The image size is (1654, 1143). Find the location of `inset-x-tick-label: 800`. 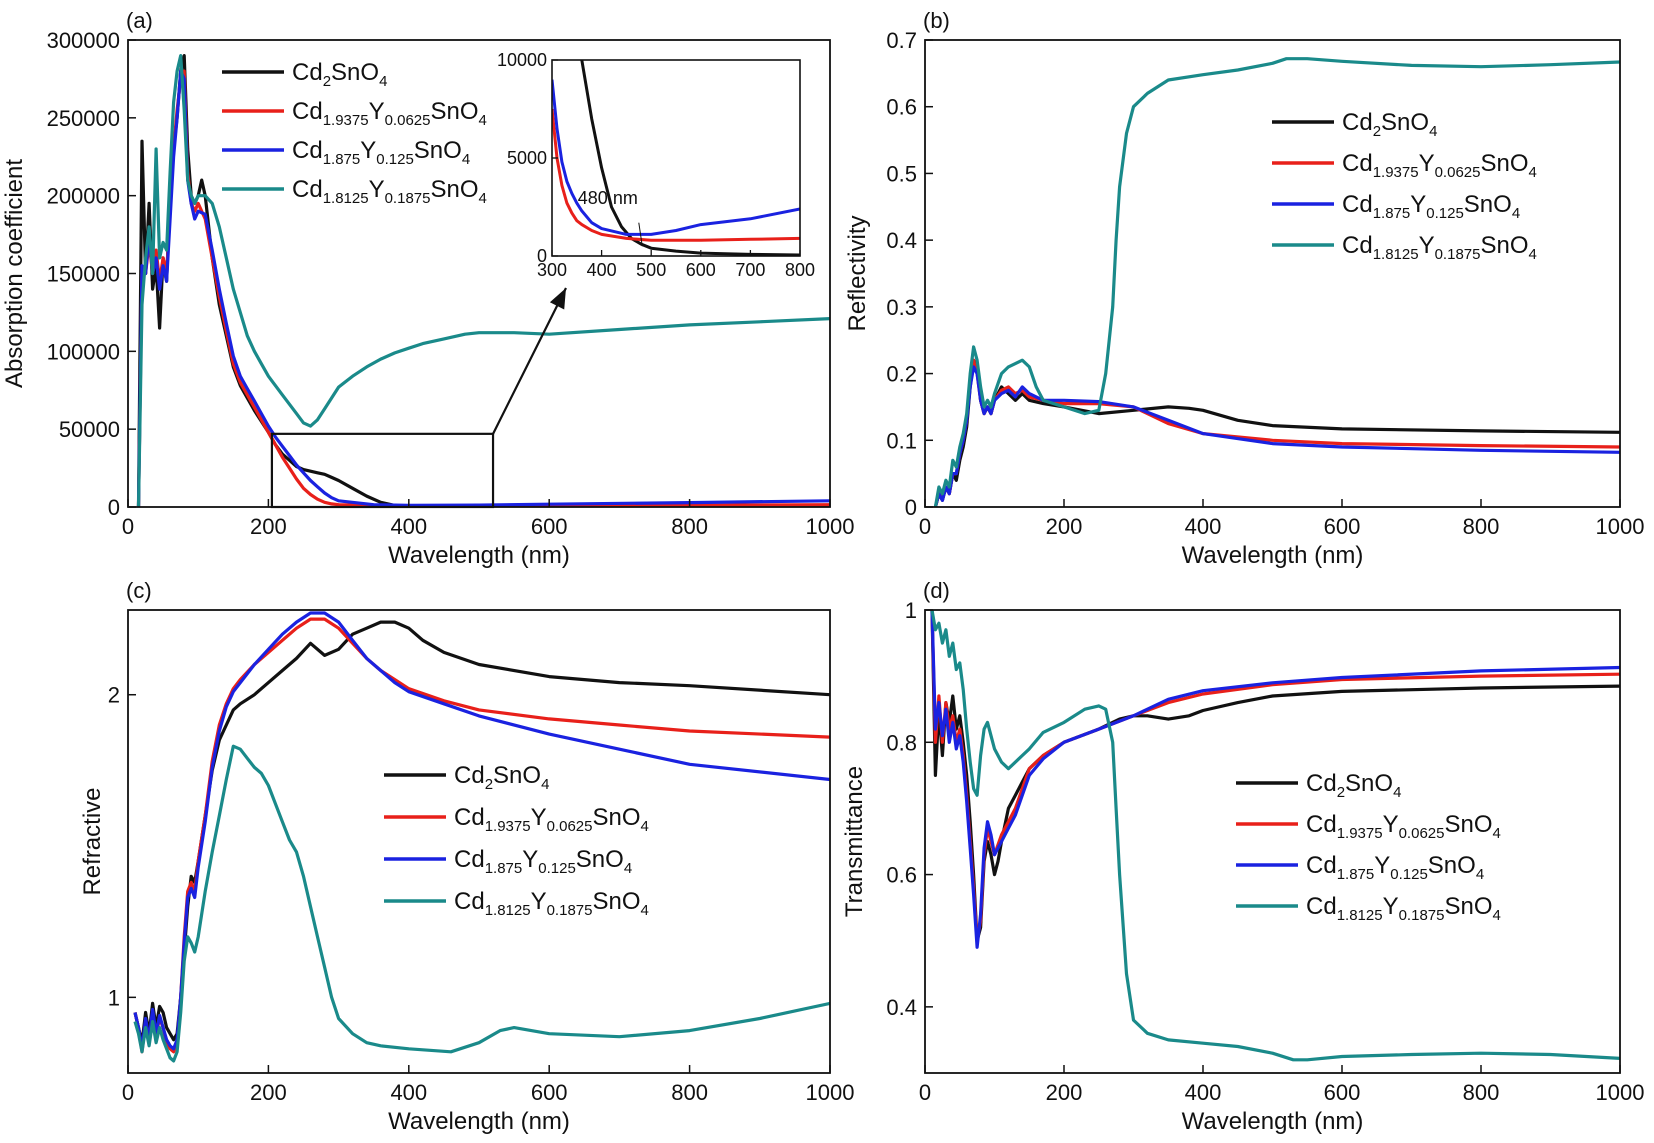

inset-x-tick-label: 800 is located at coordinates (800, 270).